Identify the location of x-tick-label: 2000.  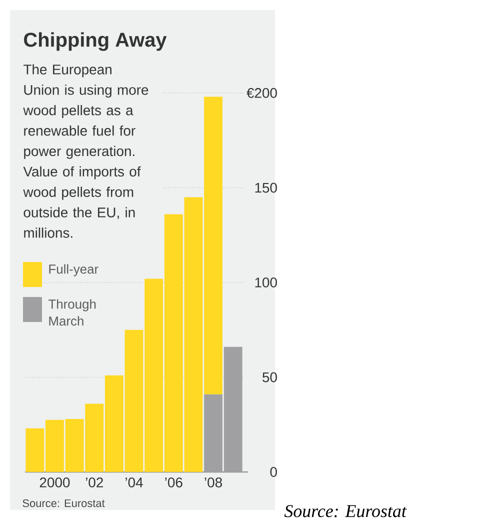
(55, 483).